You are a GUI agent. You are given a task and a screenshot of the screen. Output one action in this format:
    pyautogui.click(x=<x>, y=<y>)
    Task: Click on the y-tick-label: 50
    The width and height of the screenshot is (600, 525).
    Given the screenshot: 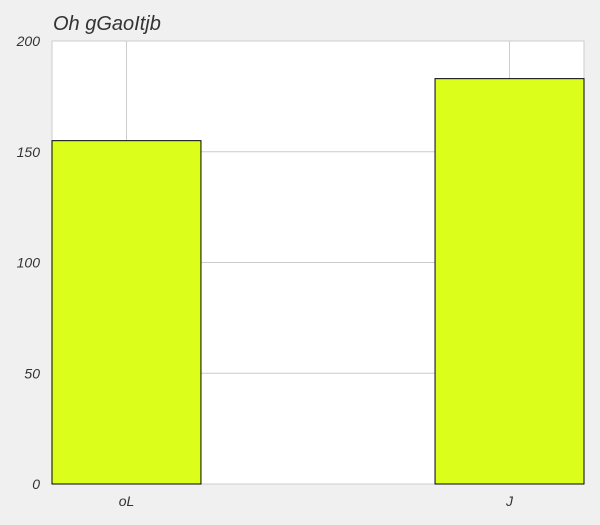 What is the action you would take?
    pyautogui.click(x=32, y=373)
    